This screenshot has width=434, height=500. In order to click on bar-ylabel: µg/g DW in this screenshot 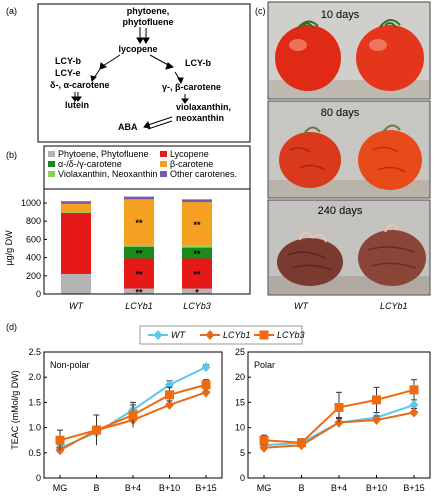, I will do `click(9, 248)`.